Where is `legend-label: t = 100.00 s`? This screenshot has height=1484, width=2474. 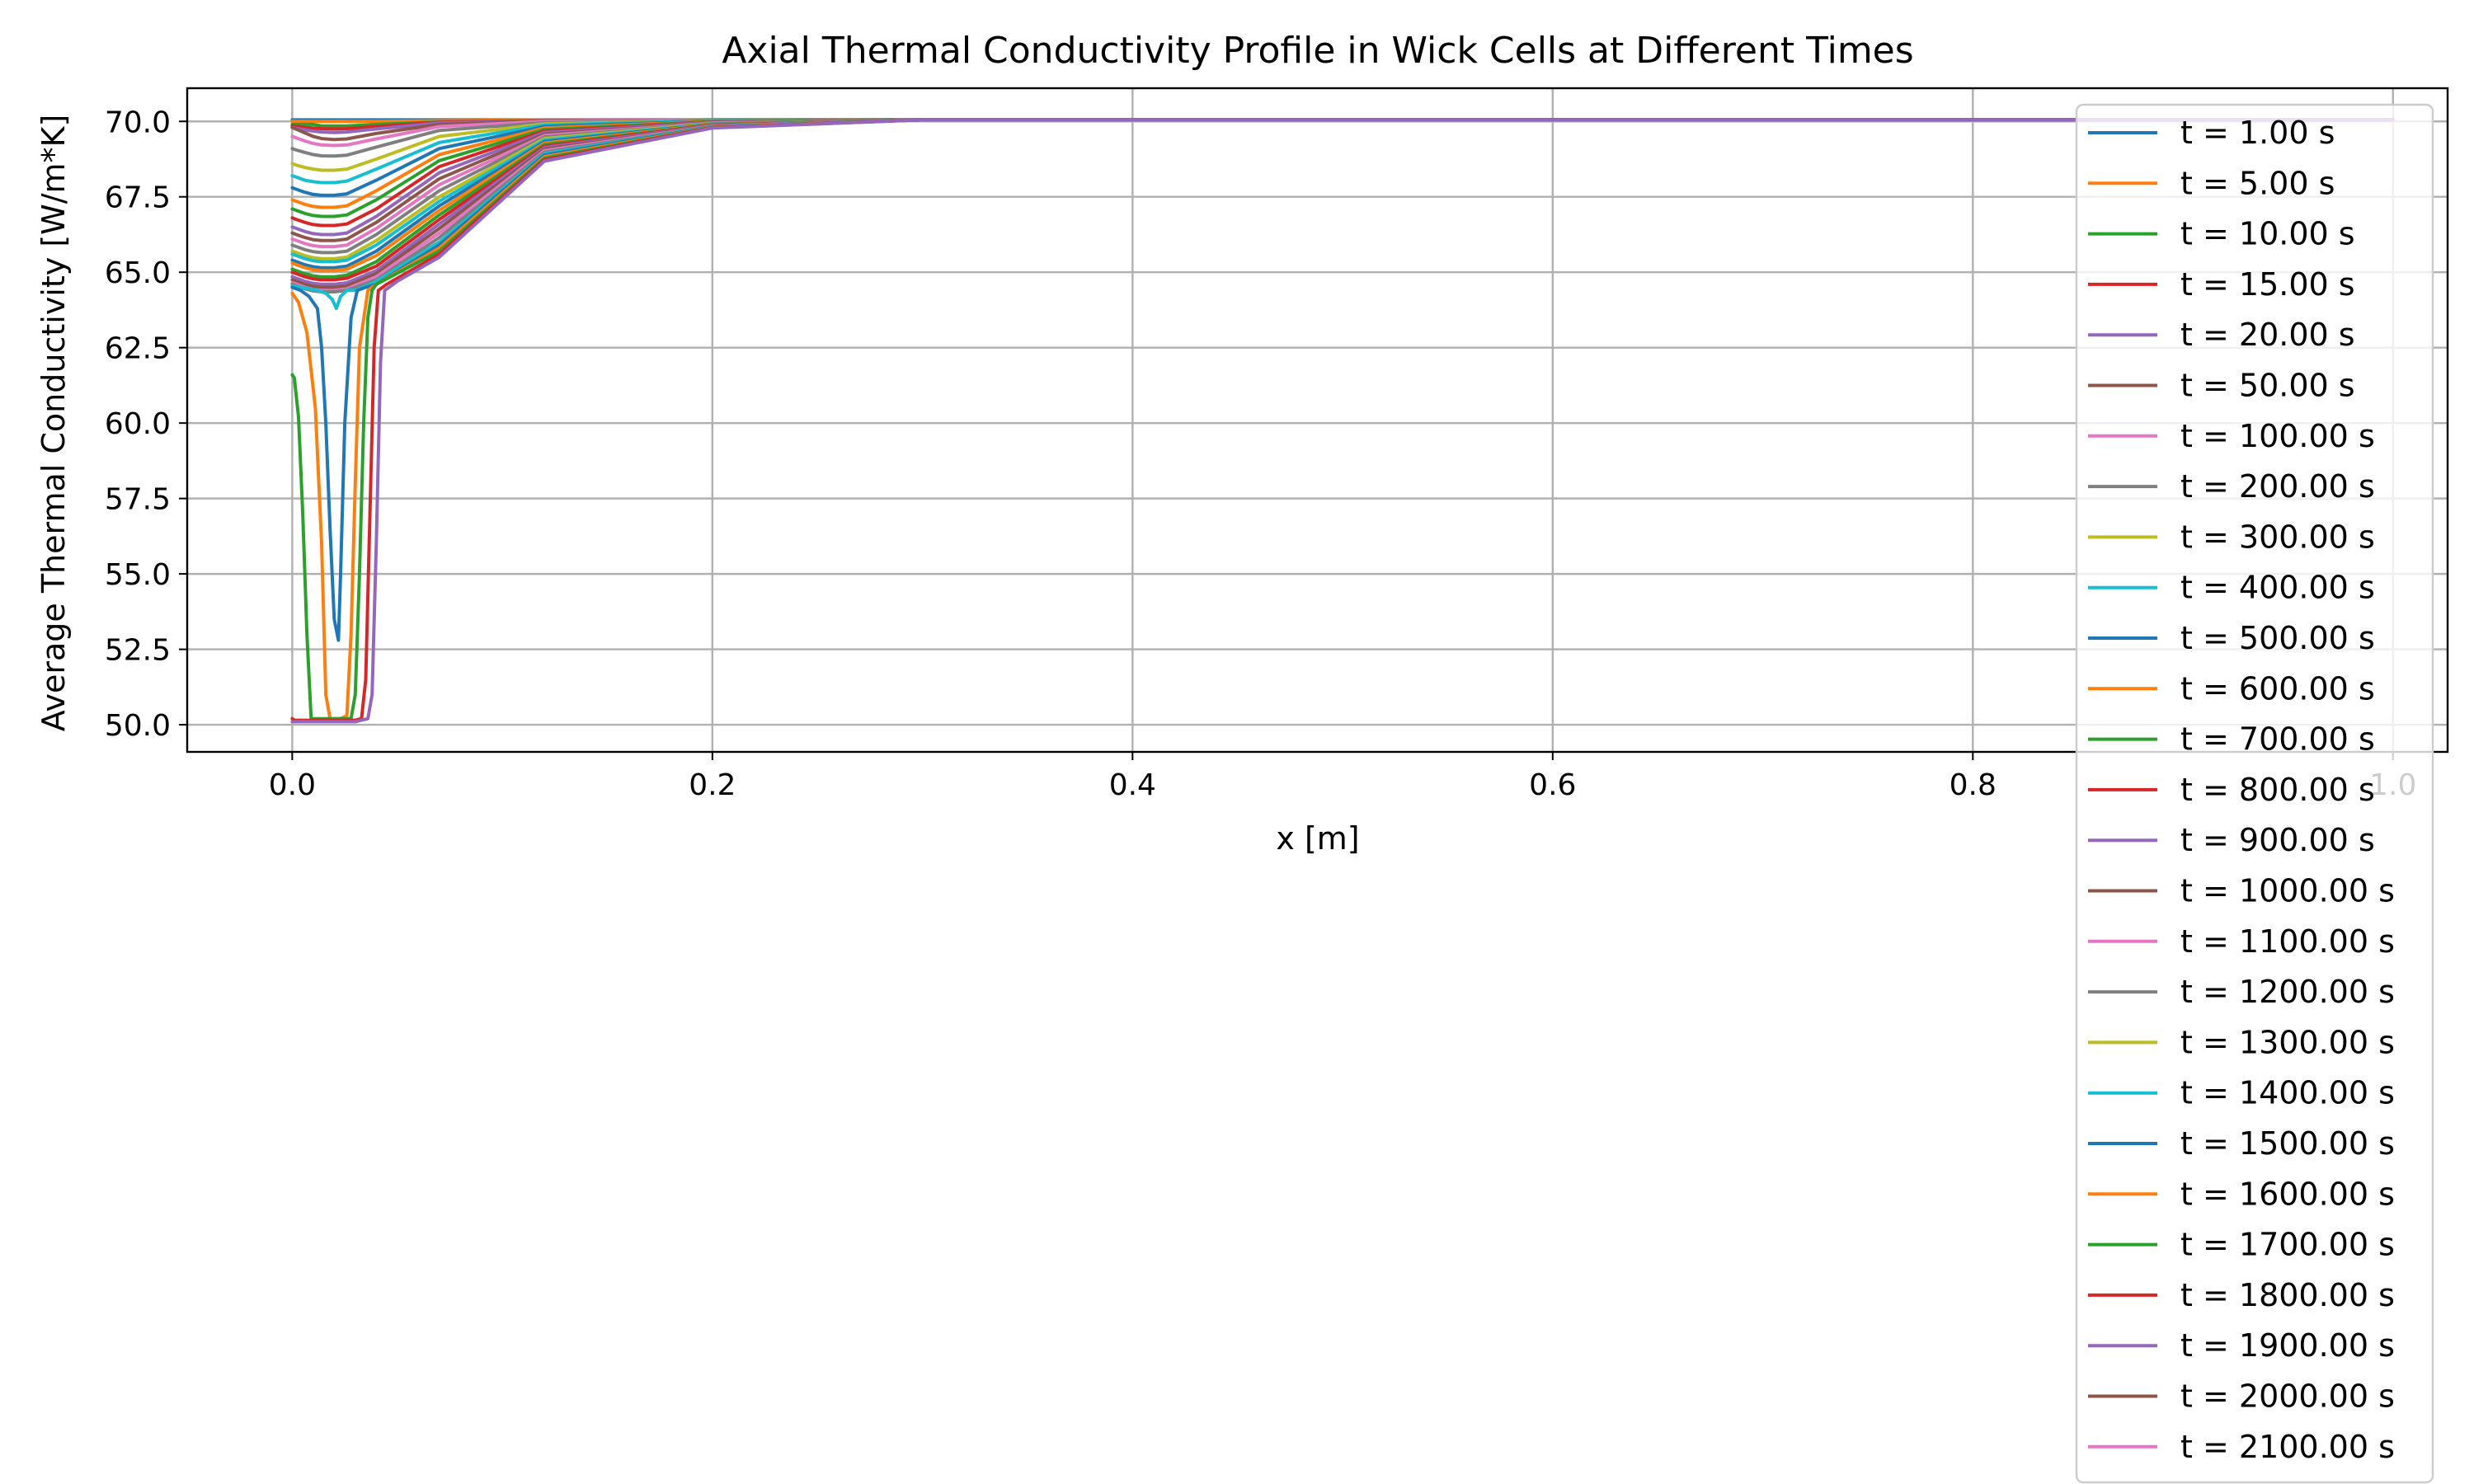
legend-label: t = 100.00 s is located at coordinates (2277, 436).